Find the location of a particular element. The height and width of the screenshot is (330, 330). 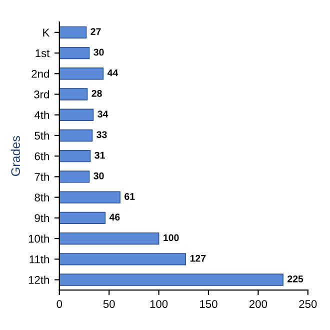

y-tick-label: 7th is located at coordinates (41, 176).